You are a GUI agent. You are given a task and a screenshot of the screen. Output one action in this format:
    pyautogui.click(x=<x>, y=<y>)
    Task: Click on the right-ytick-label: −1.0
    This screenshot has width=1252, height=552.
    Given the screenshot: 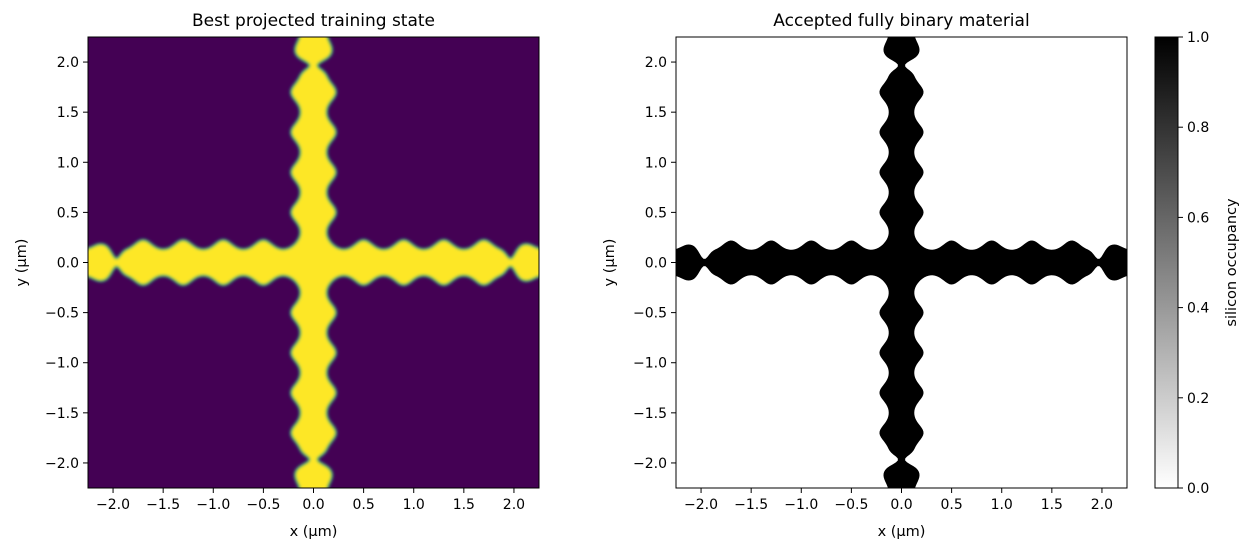 What is the action you would take?
    pyautogui.click(x=650, y=364)
    